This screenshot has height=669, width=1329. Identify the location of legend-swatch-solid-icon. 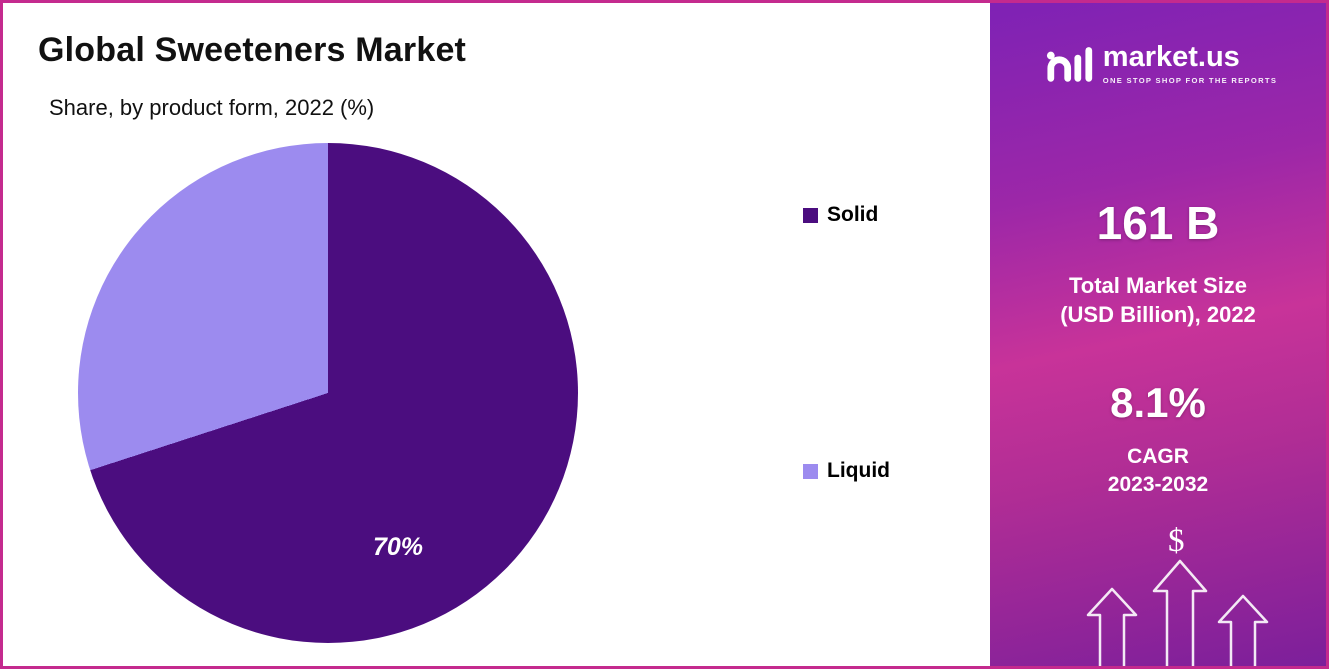
(810, 215).